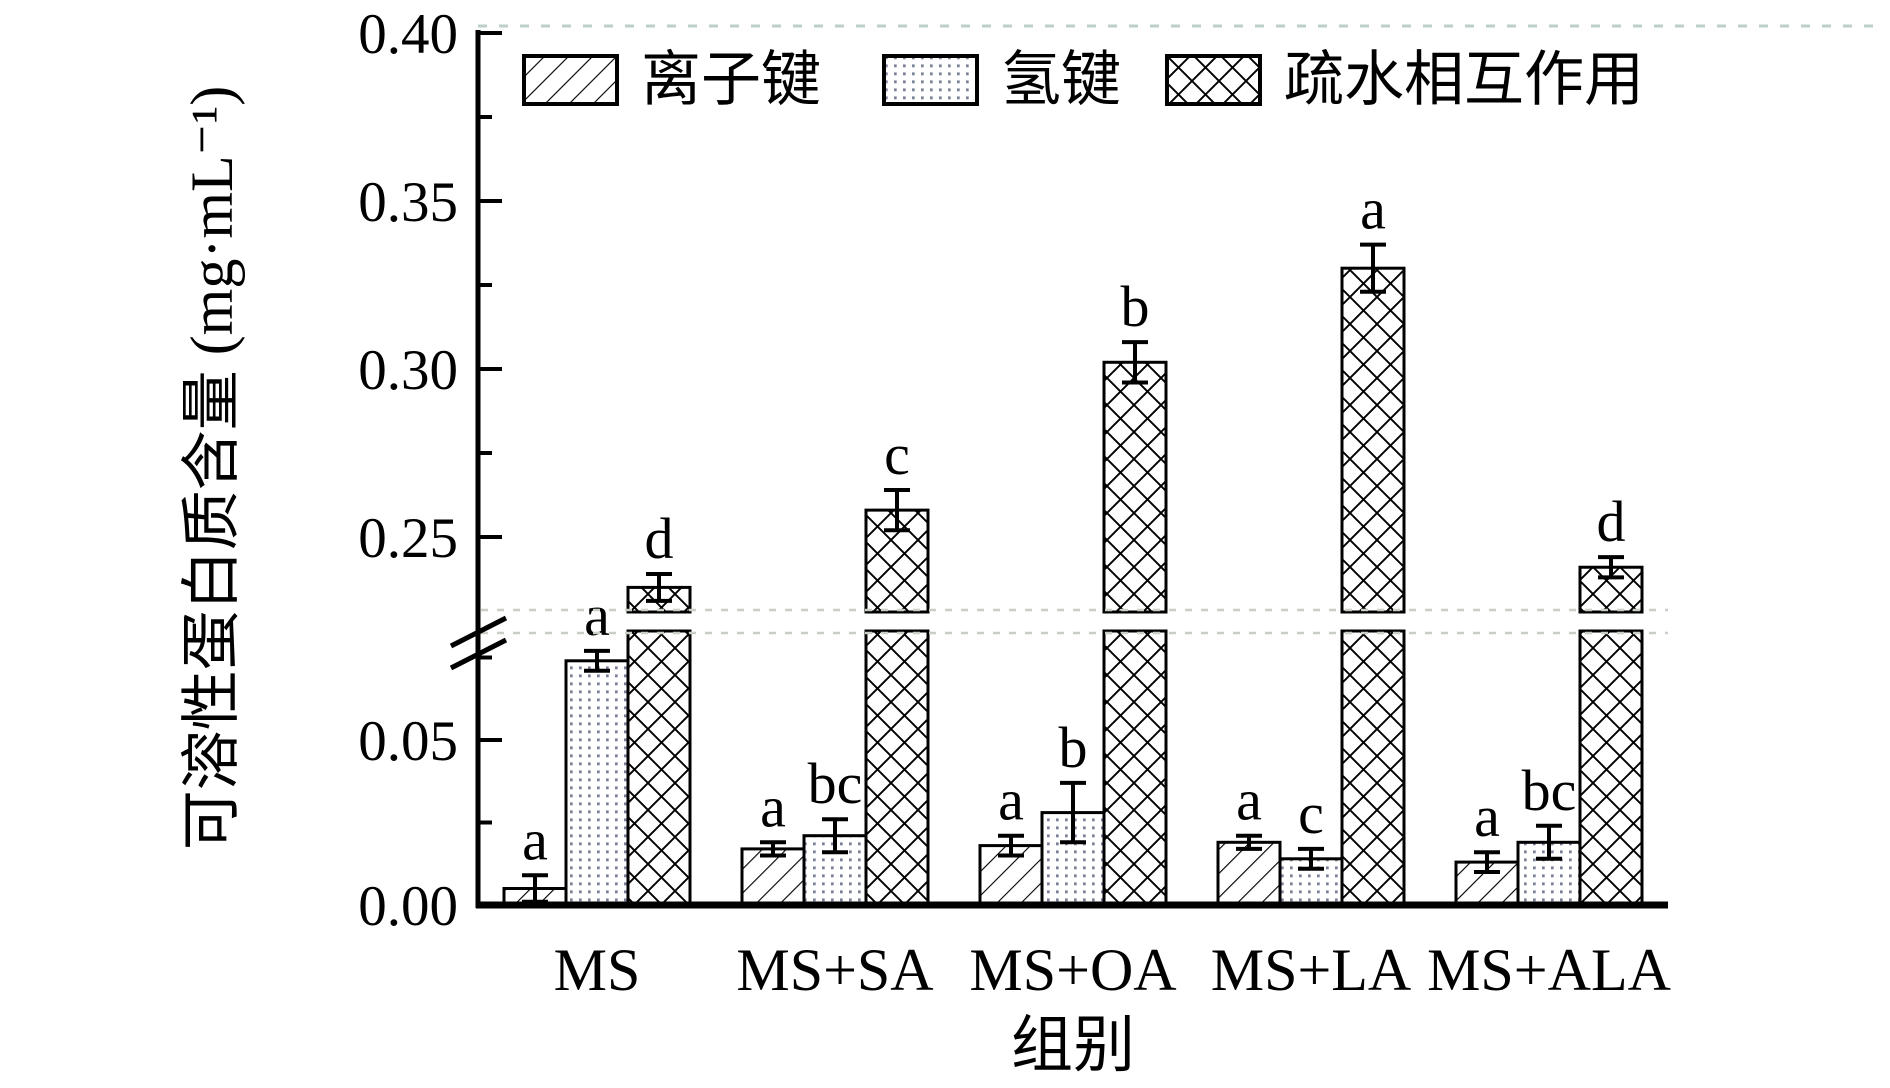 This screenshot has width=1890, height=1088. What do you see at coordinates (659, 538) in the screenshot?
I see `sig-letter-bar-MS-s2: d` at bounding box center [659, 538].